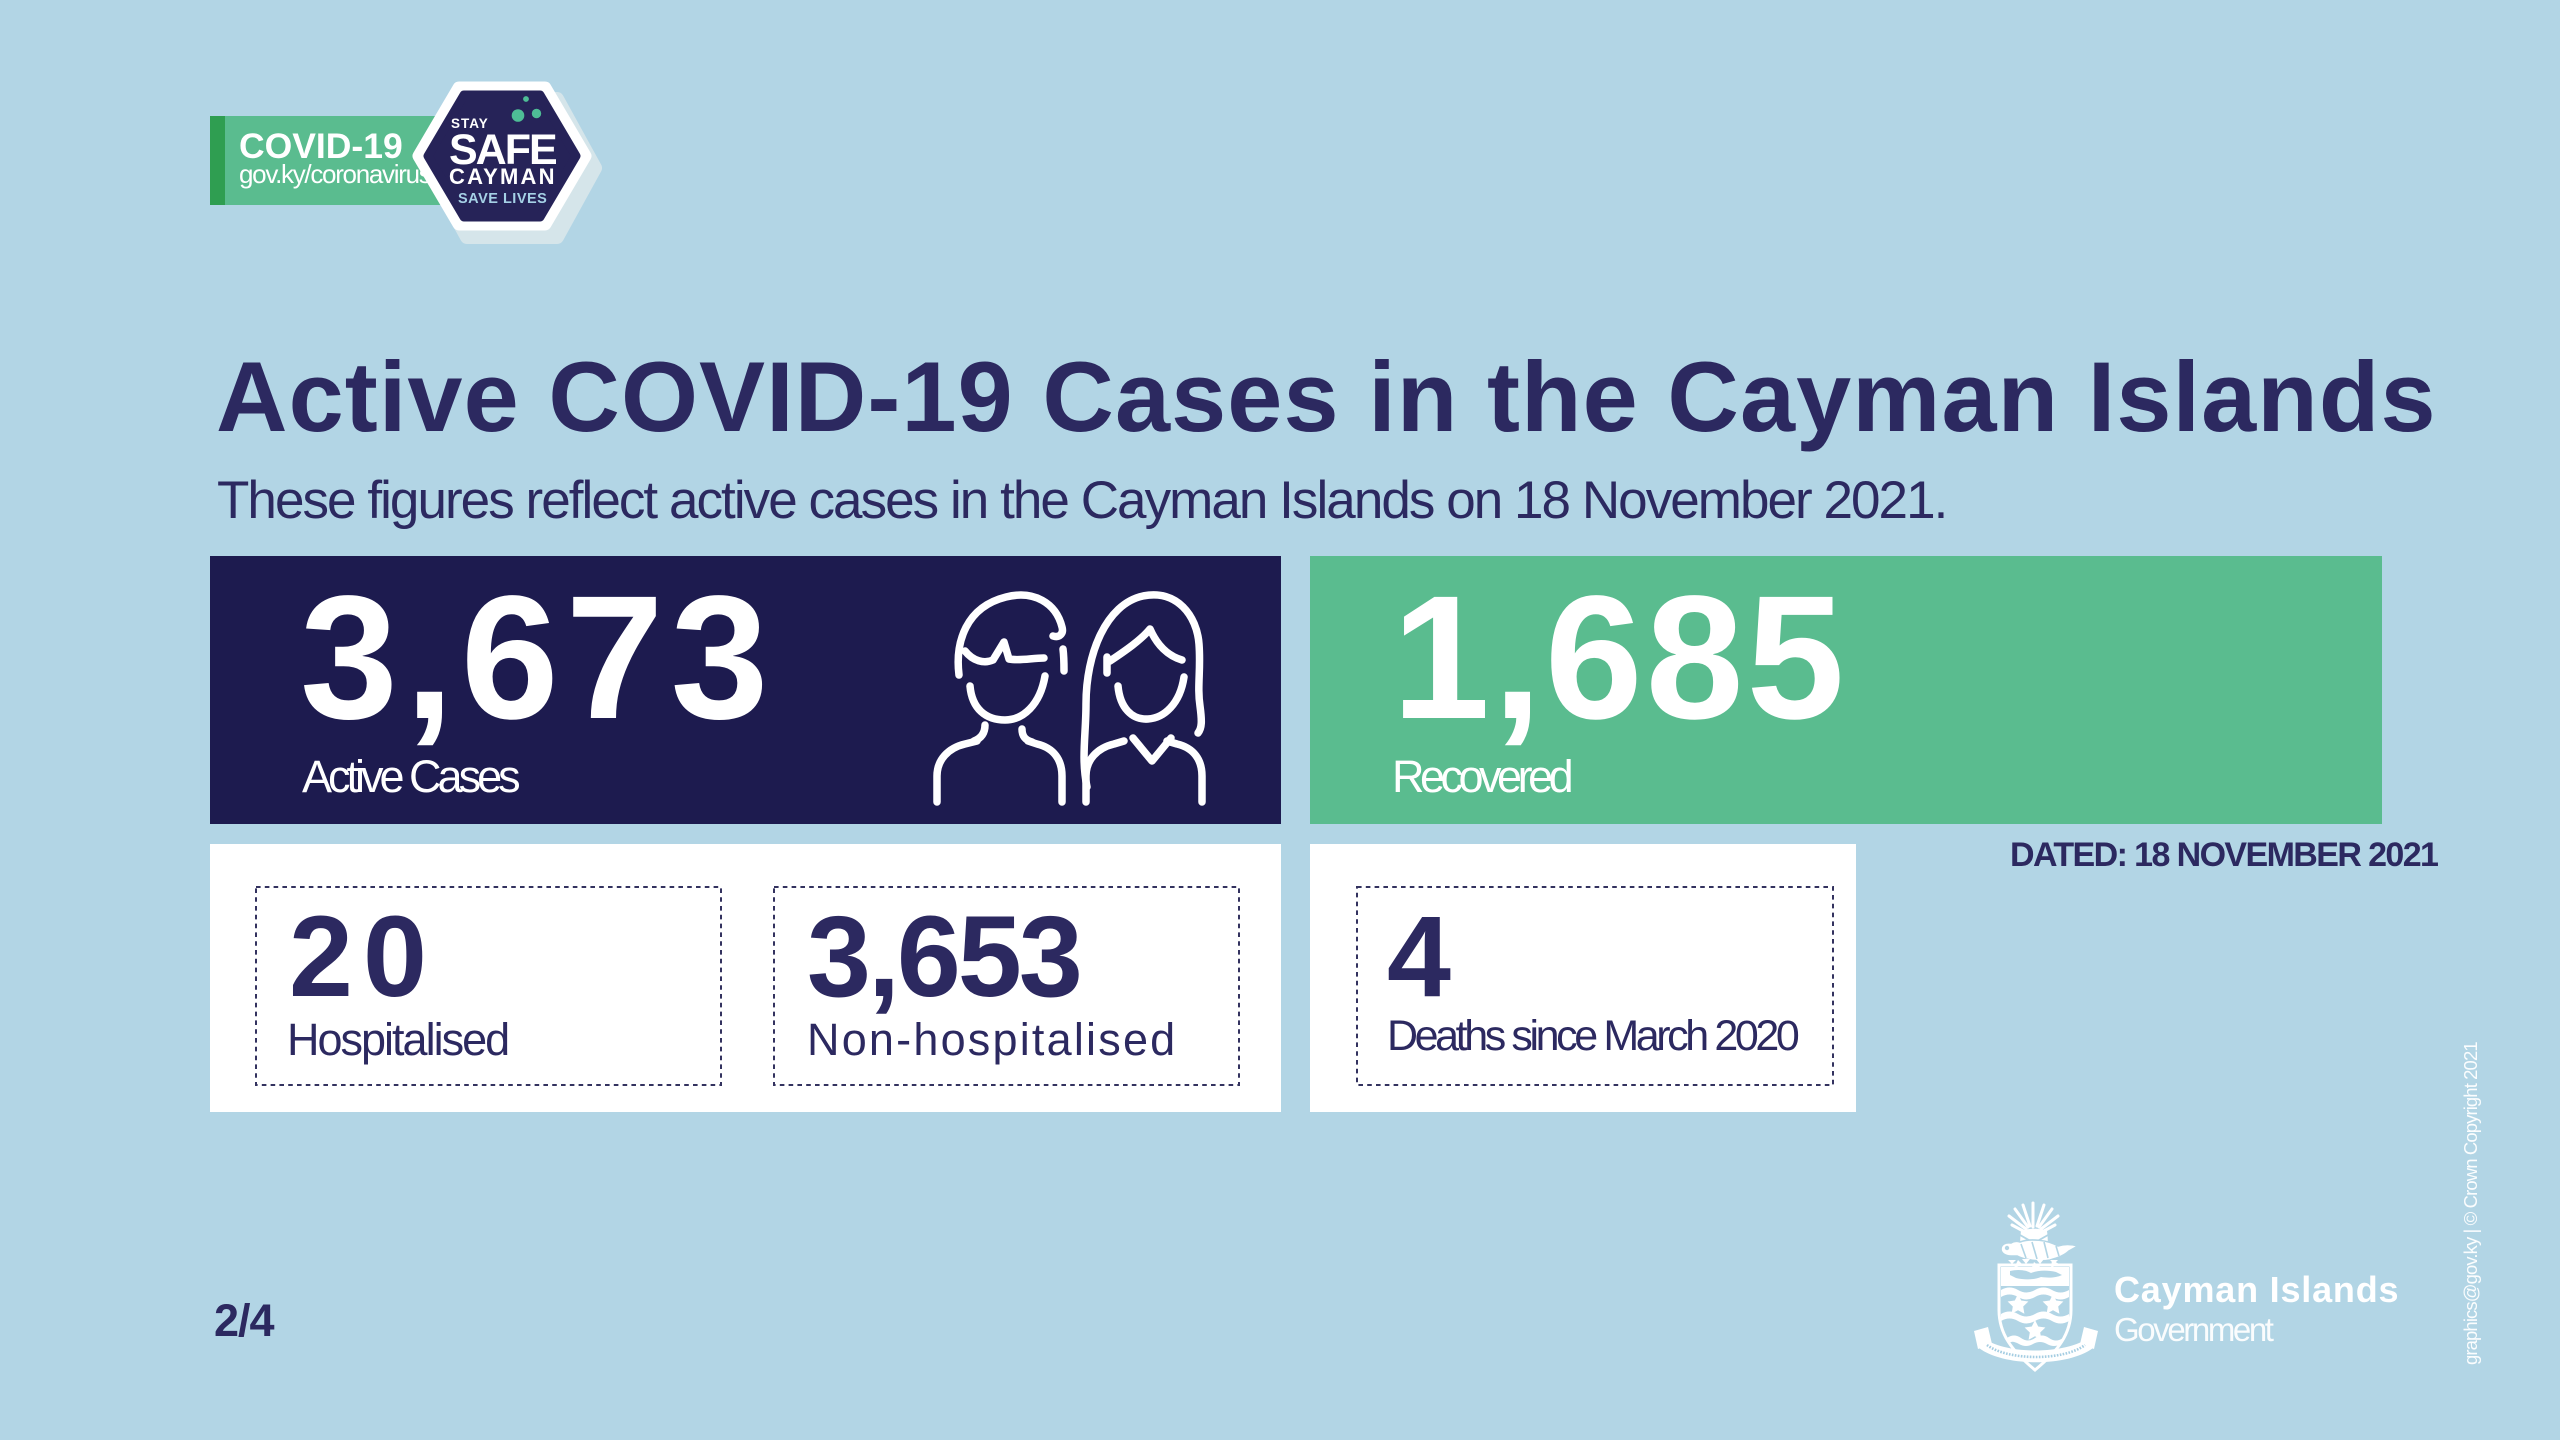  Describe the element at coordinates (502, 199) in the screenshot. I see `svg-text: SAVE LIVES` at that location.